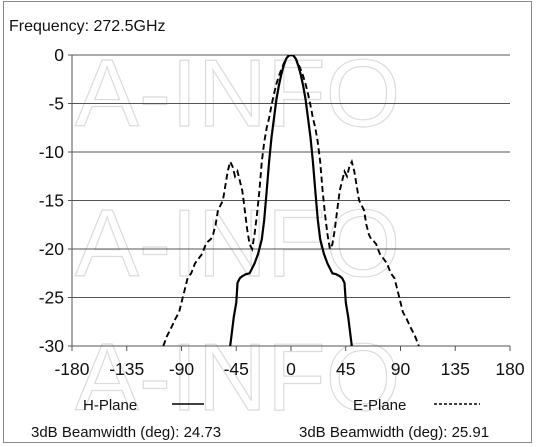  Describe the element at coordinates (51, 298) in the screenshot. I see `y-tick-label: -25` at that location.